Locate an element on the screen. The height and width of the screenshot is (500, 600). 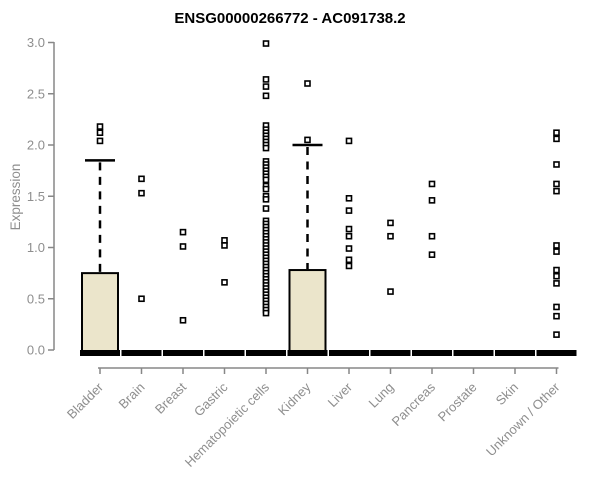
boxplot-hematopoietic-cells is located at coordinates (266, 198).